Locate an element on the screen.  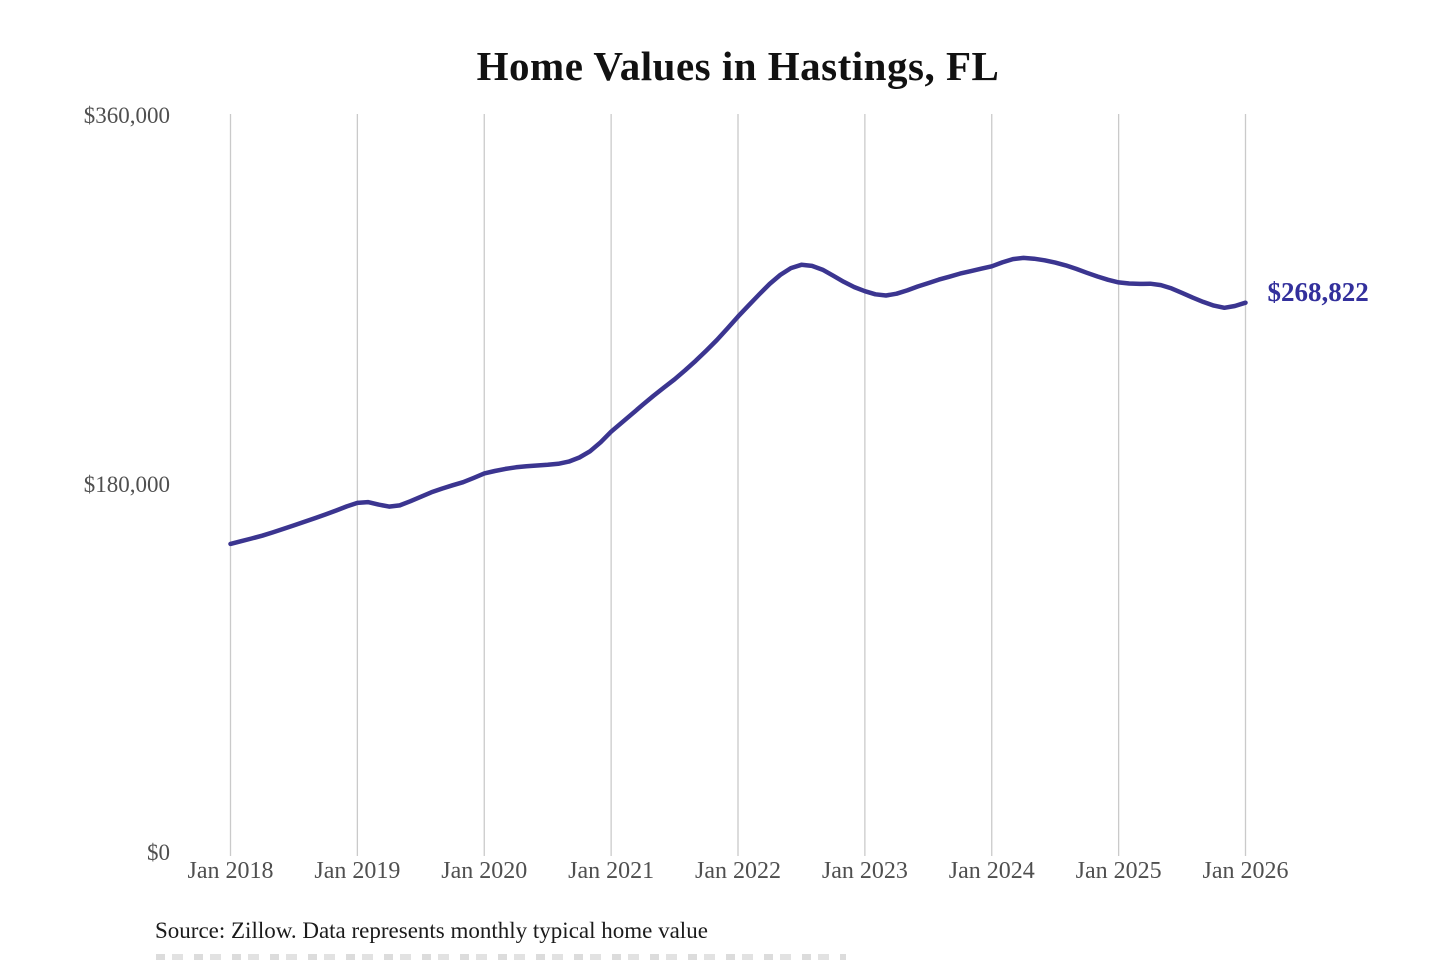
x-tick-jan-2023: Jan 2023 is located at coordinates (864, 871).